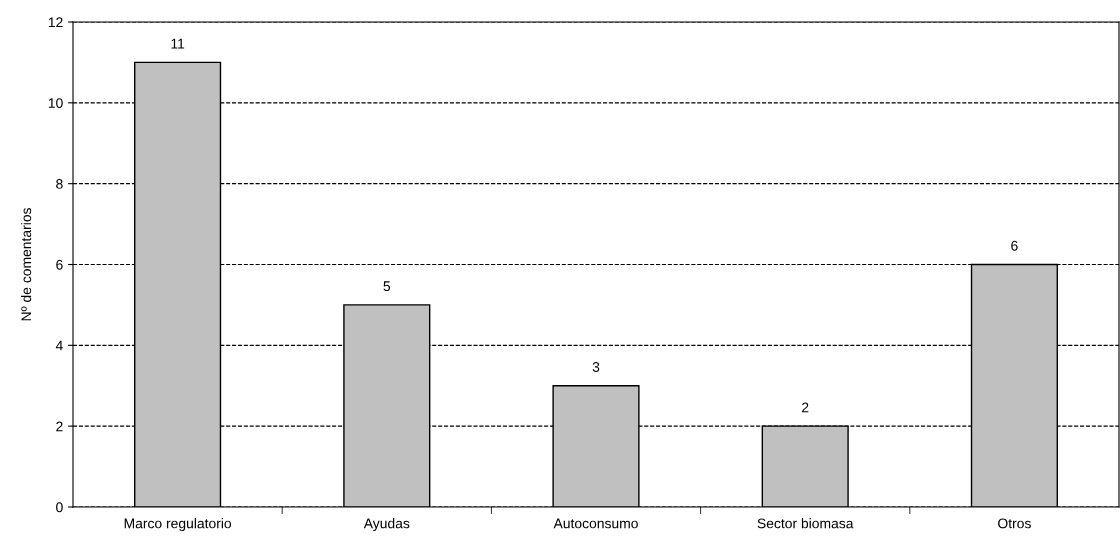  Describe the element at coordinates (59, 426) in the screenshot. I see `y-tick-label: 2` at that location.